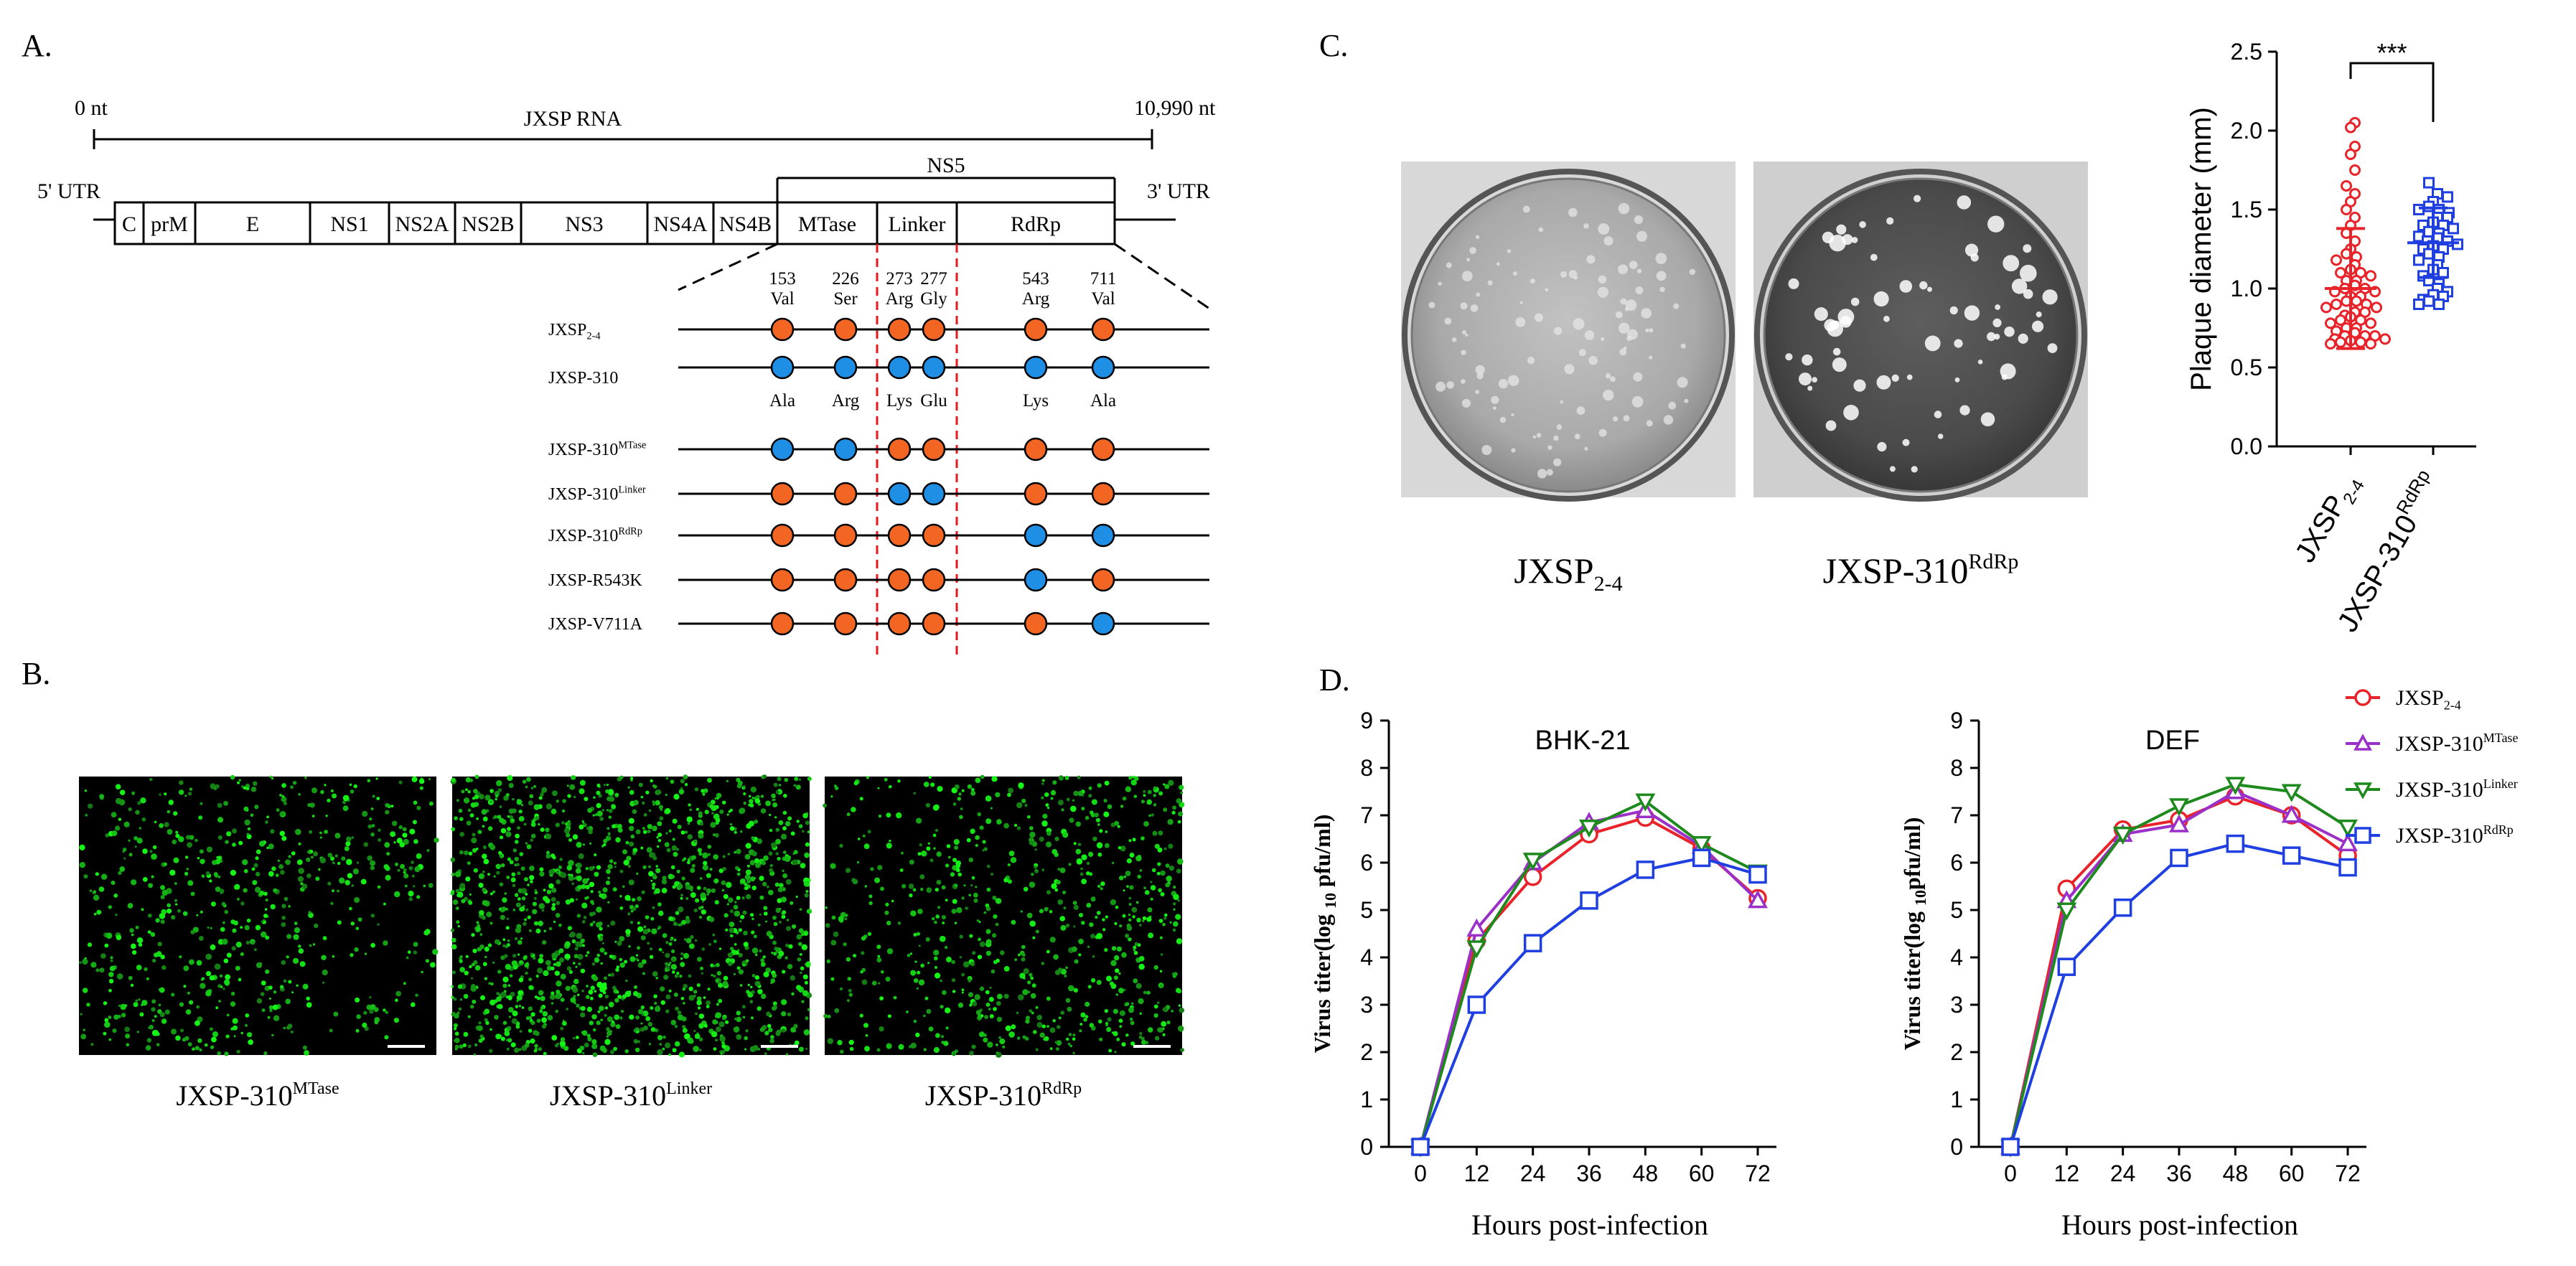 The height and width of the screenshot is (1266, 2576). Describe the element at coordinates (595, 580) in the screenshot. I see `strain-label-base: JXSP-R543K` at that location.